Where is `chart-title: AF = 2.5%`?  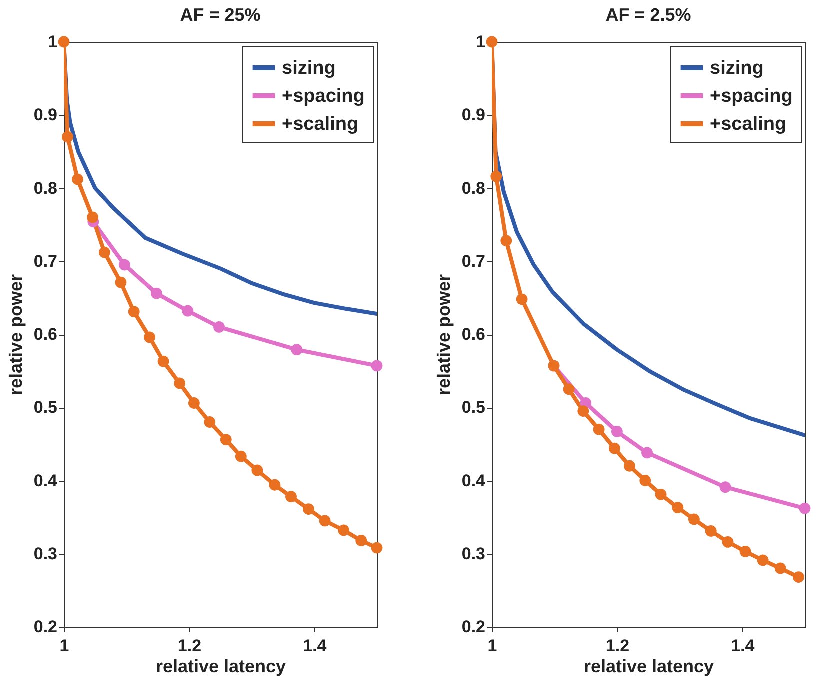 chart-title: AF = 2.5% is located at coordinates (649, 15).